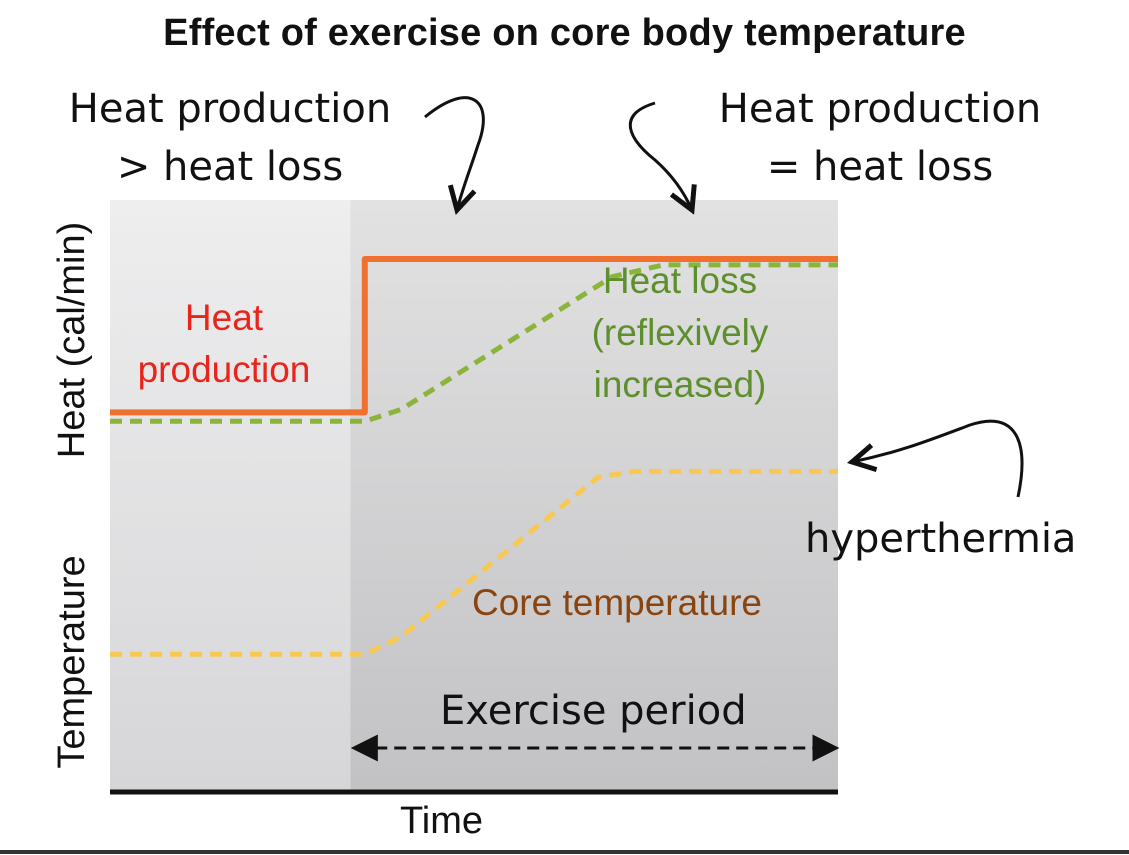  I want to click on x-axis-label: Time, so click(442, 821).